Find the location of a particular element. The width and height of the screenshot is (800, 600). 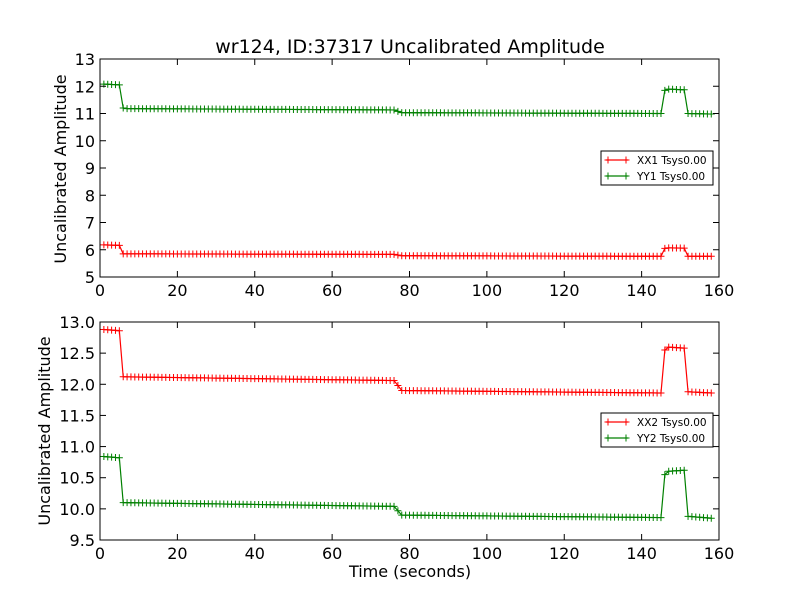

series-xx1 is located at coordinates (407, 250).